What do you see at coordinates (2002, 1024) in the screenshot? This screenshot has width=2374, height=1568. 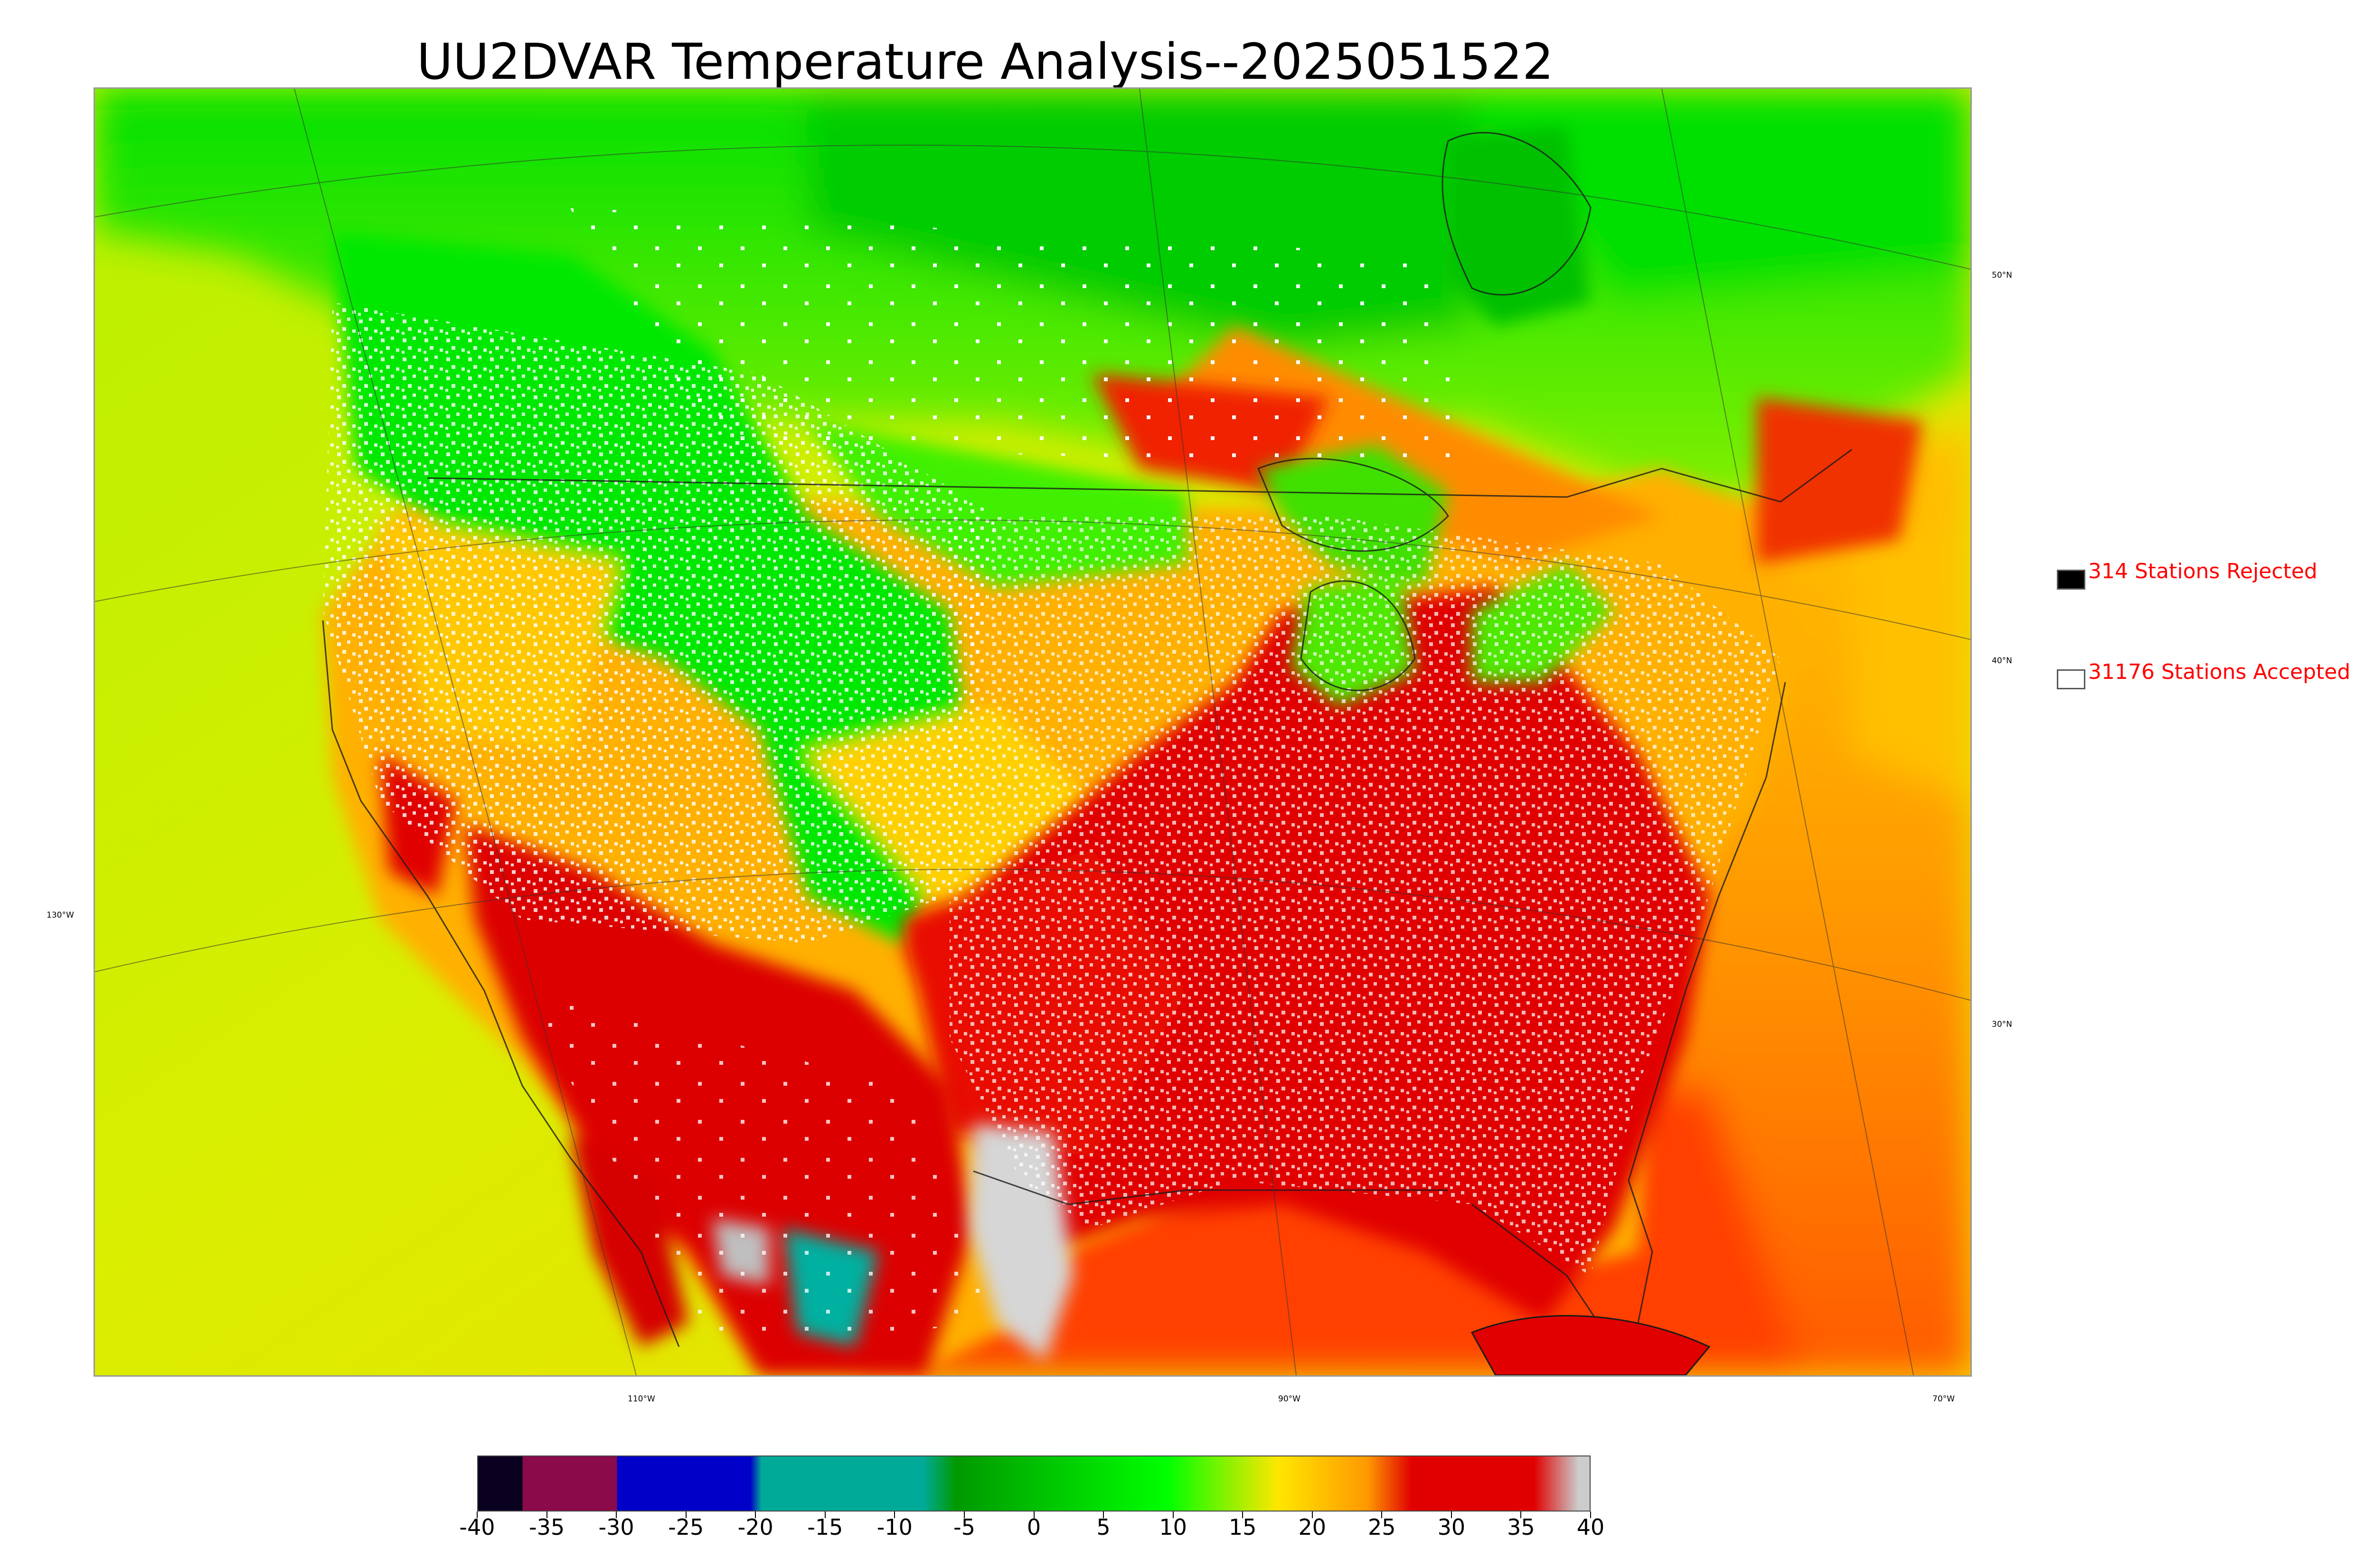 I see `latitude-label-30n: 30°N` at bounding box center [2002, 1024].